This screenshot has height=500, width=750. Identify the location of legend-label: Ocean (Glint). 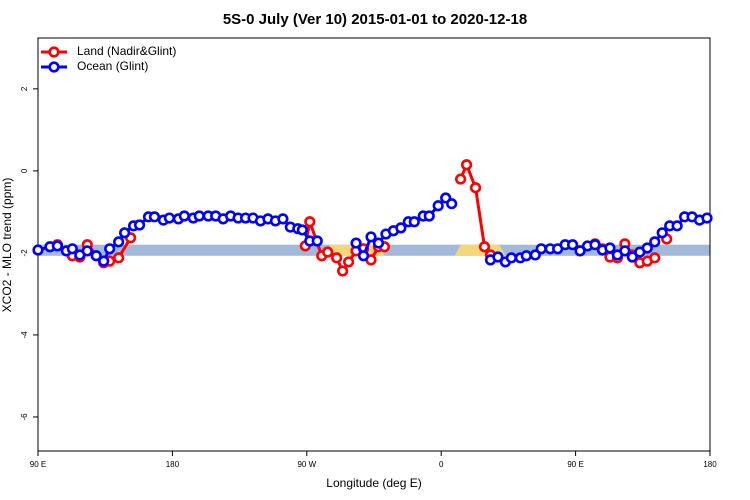
(112, 66).